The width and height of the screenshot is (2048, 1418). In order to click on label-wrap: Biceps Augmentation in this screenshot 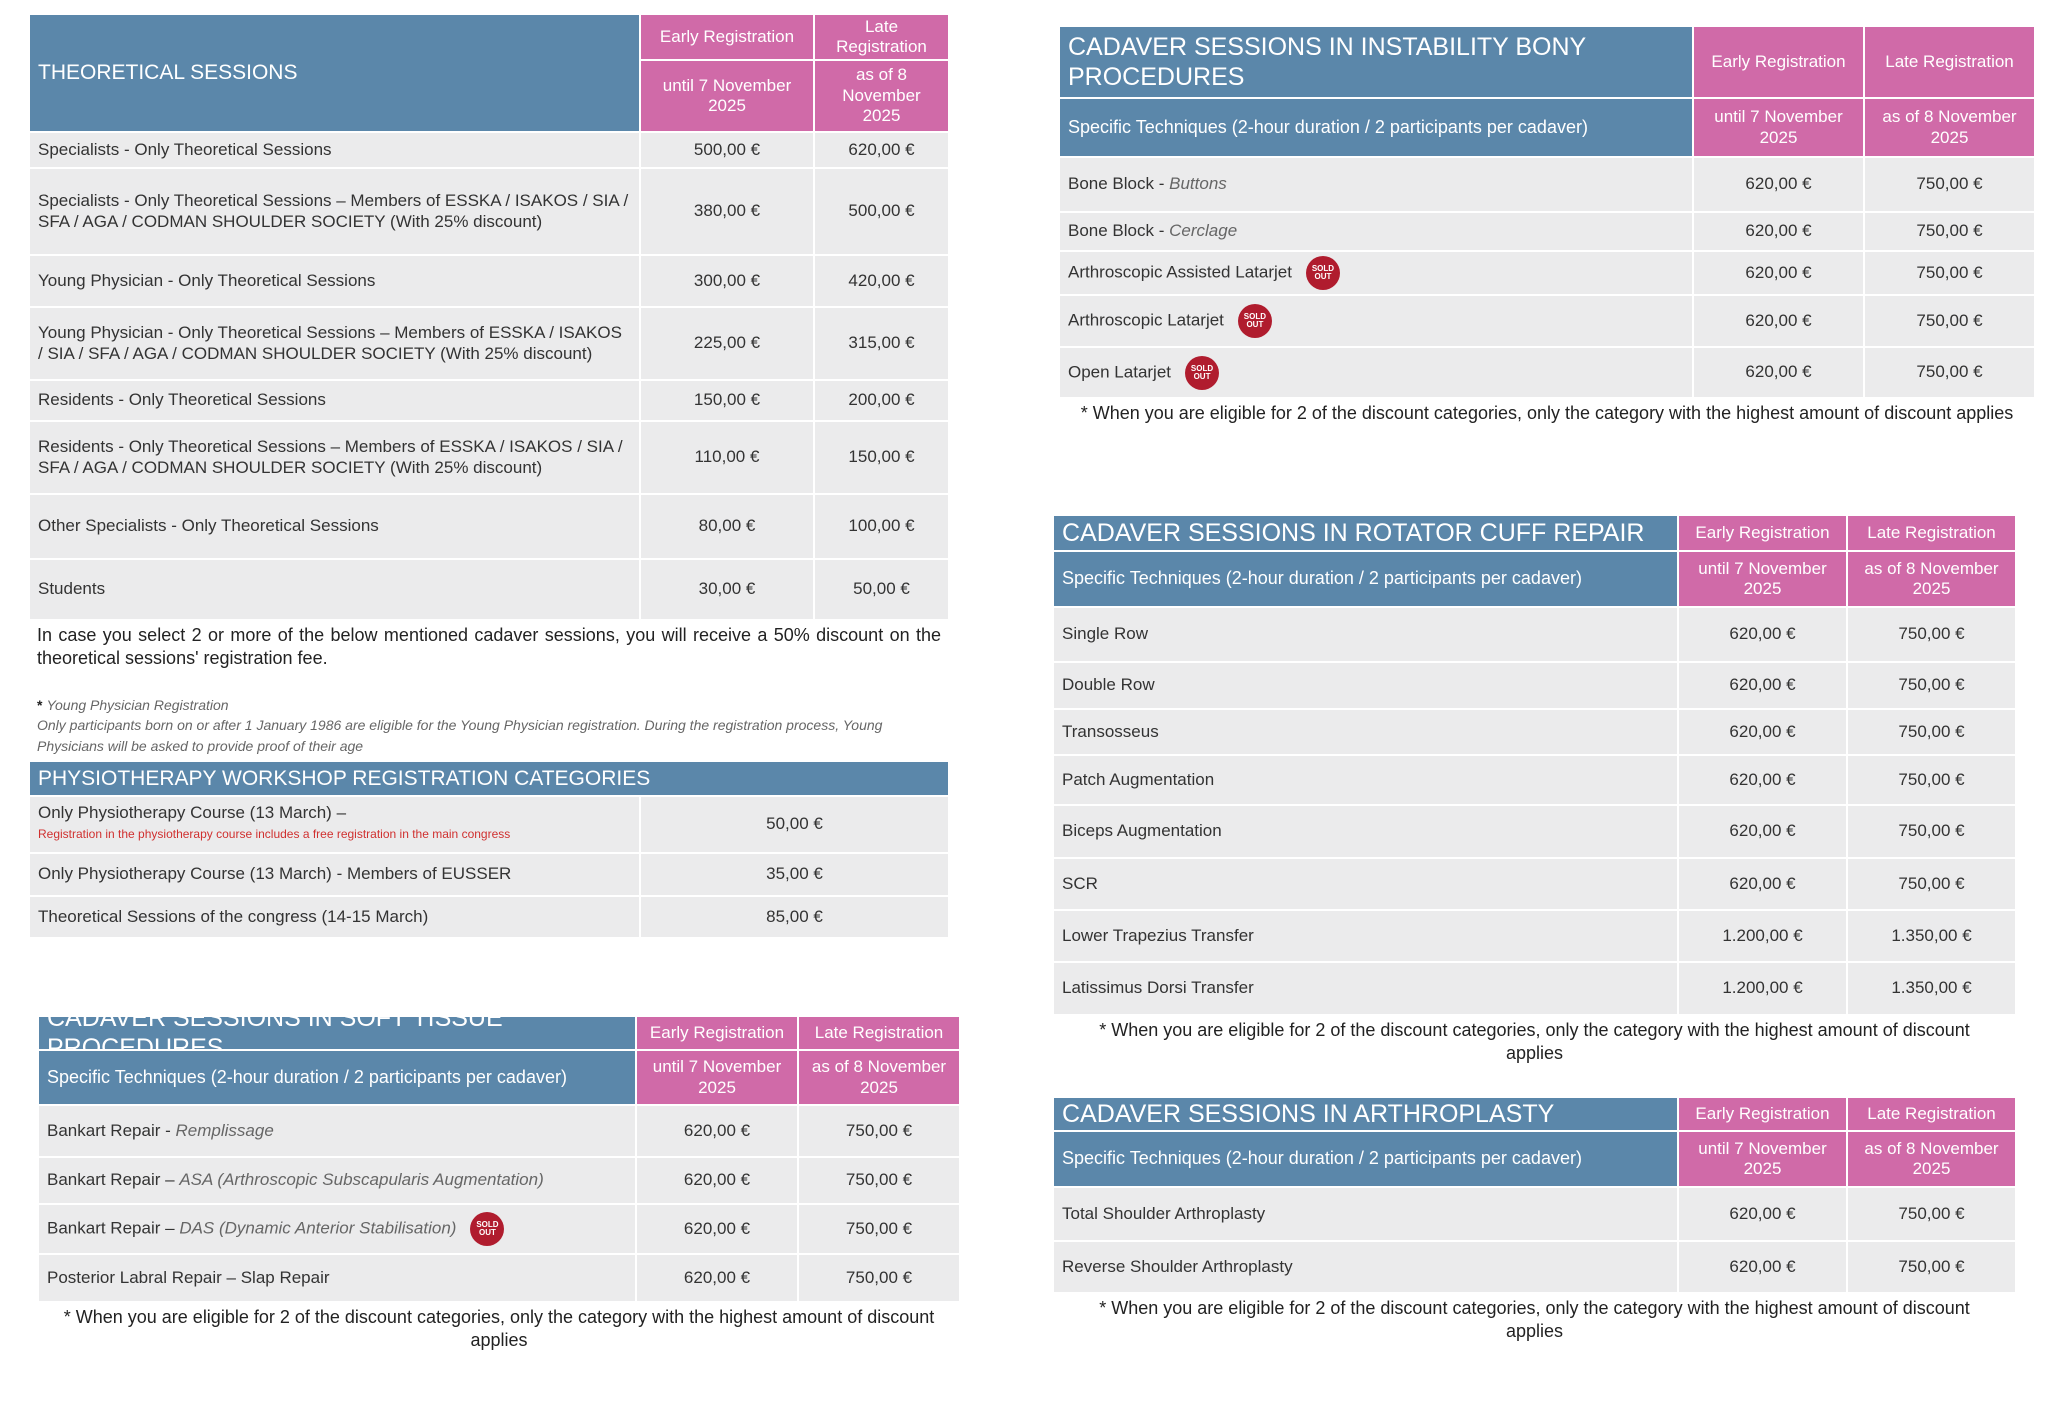, I will do `click(1142, 831)`.